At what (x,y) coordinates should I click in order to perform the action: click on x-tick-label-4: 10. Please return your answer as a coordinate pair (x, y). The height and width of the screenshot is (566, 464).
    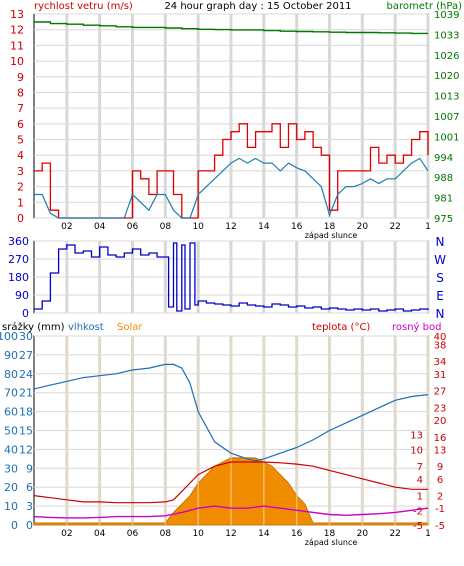
    Looking at the image, I should click on (198, 227).